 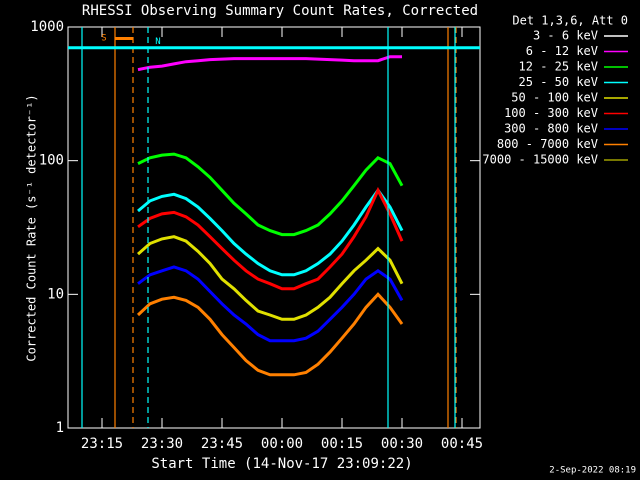 What do you see at coordinates (157, 42) in the screenshot?
I see `annotation: N` at bounding box center [157, 42].